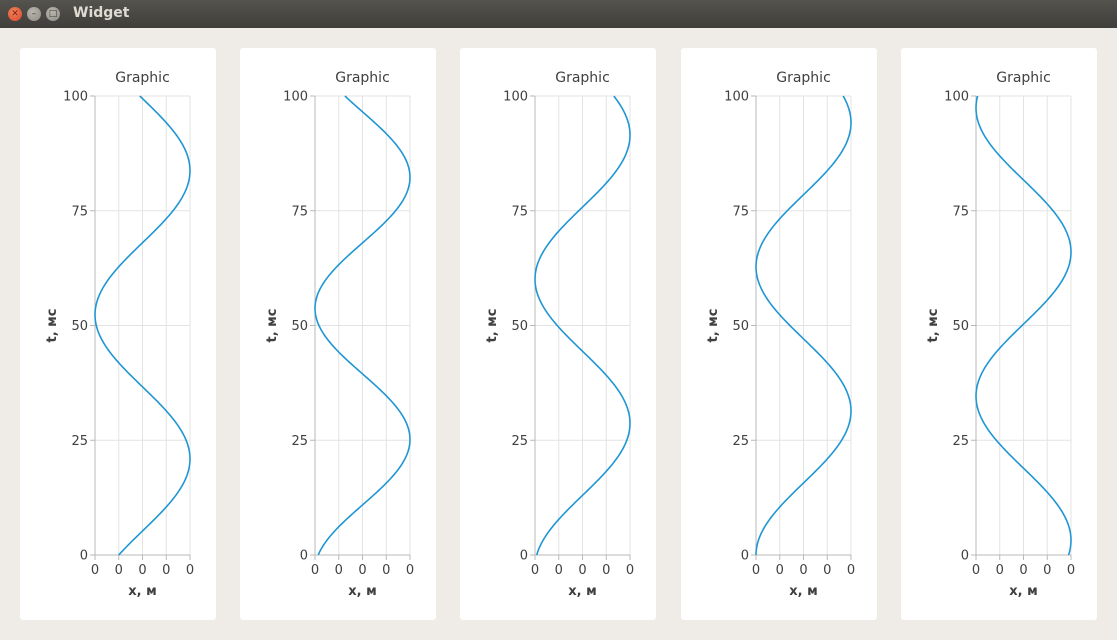 The image size is (1117, 640). I want to click on close-window-button: ✕, so click(15, 14).